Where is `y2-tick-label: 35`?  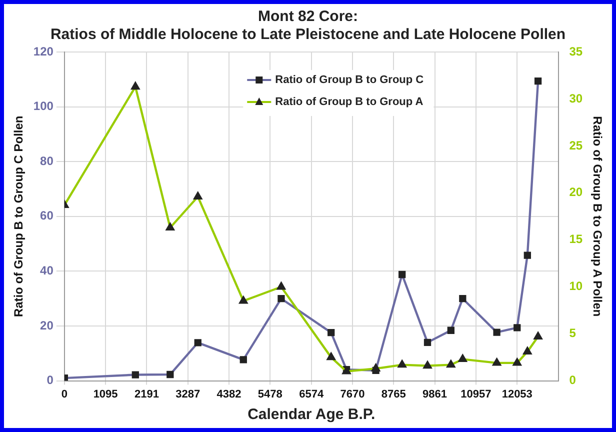
y2-tick-label: 35 is located at coordinates (576, 51).